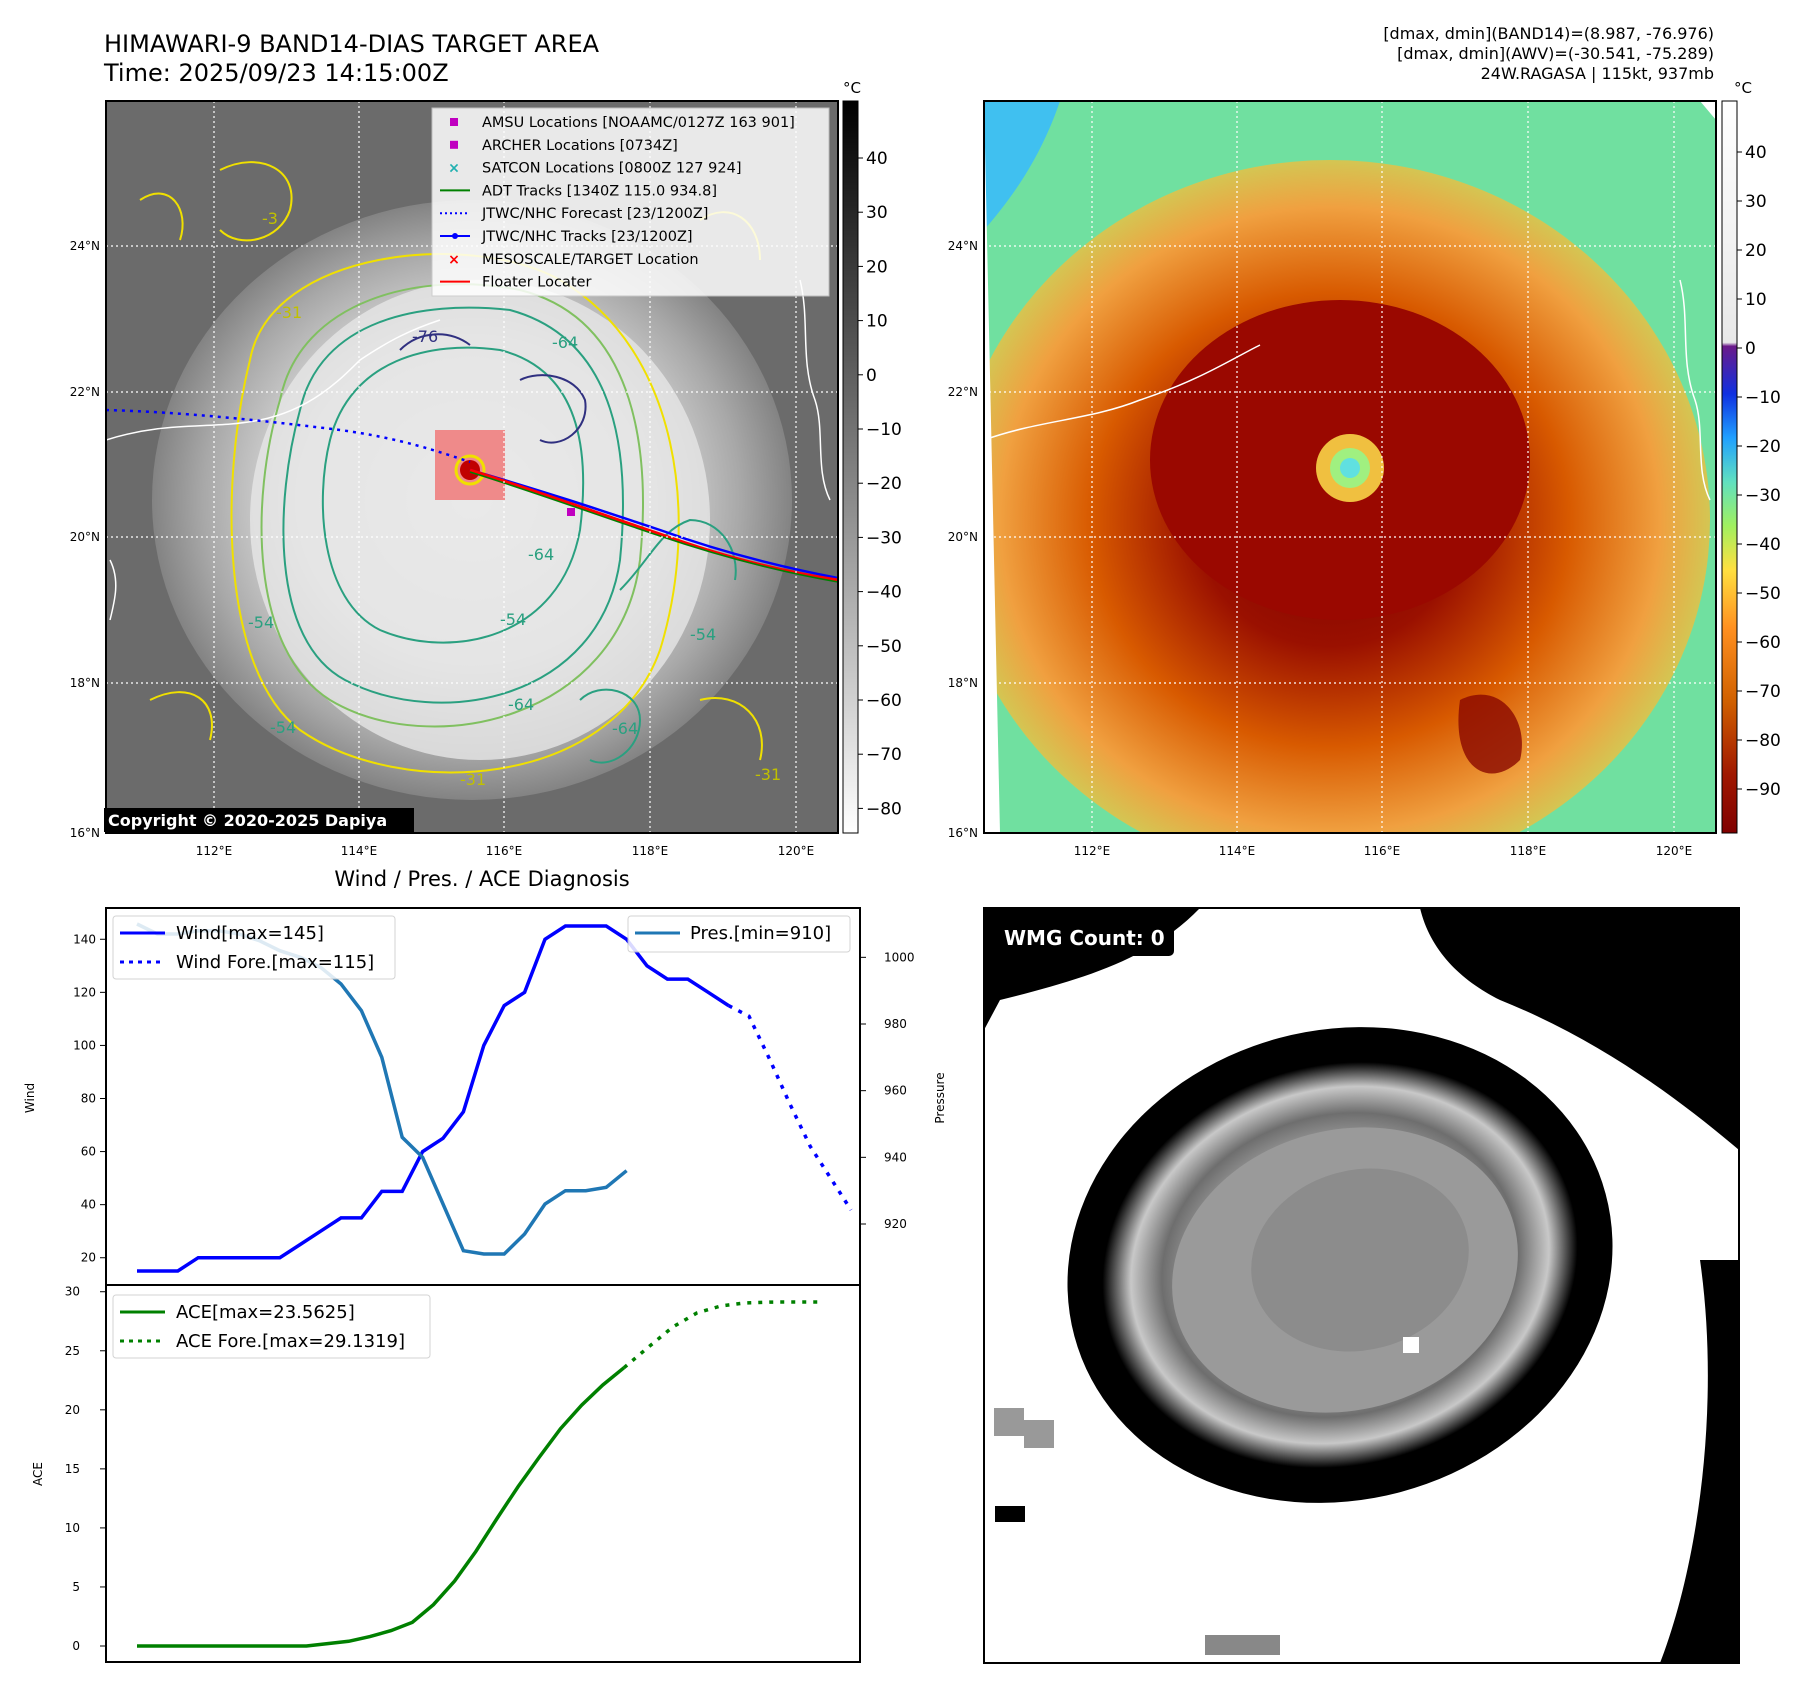 Image resolution: width=1797 pixels, height=1690 pixels. I want to click on ace-tick-label: 5, so click(76, 1587).